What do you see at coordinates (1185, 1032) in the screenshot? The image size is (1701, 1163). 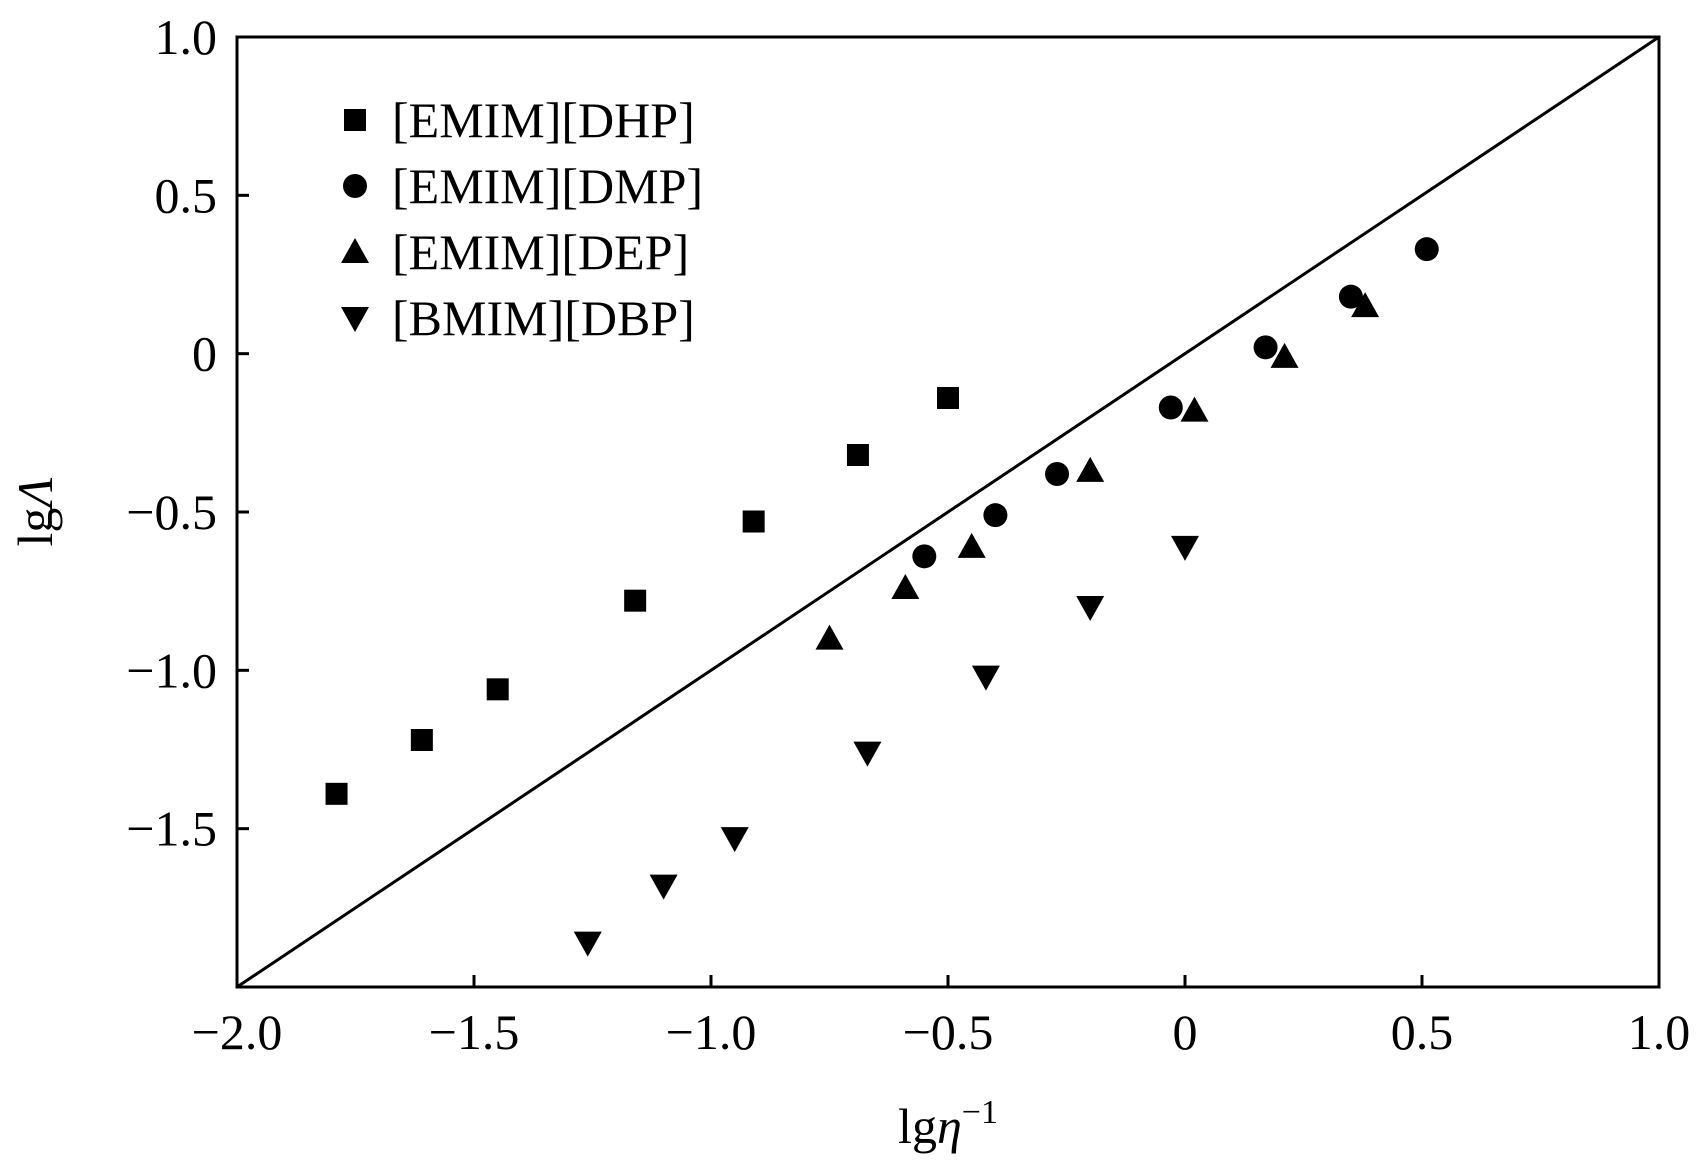 I see `x-tick-label: 0` at bounding box center [1185, 1032].